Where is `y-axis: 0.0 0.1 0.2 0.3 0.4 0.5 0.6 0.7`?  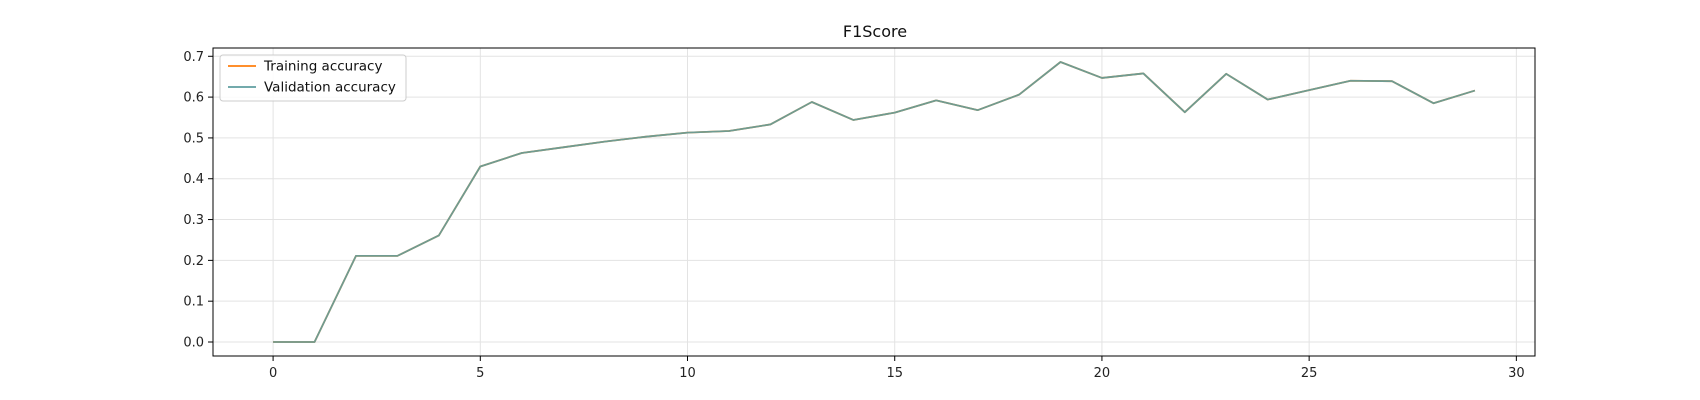 y-axis: 0.0 0.1 0.2 0.3 0.4 0.5 0.6 0.7 is located at coordinates (198, 200).